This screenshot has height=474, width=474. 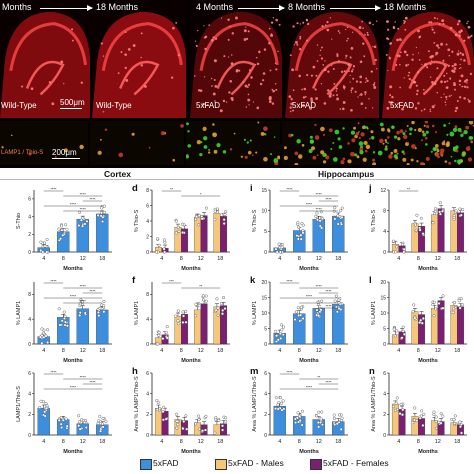 What do you see at coordinates (165, 423) in the screenshot?
I see `bar` at bounding box center [165, 423].